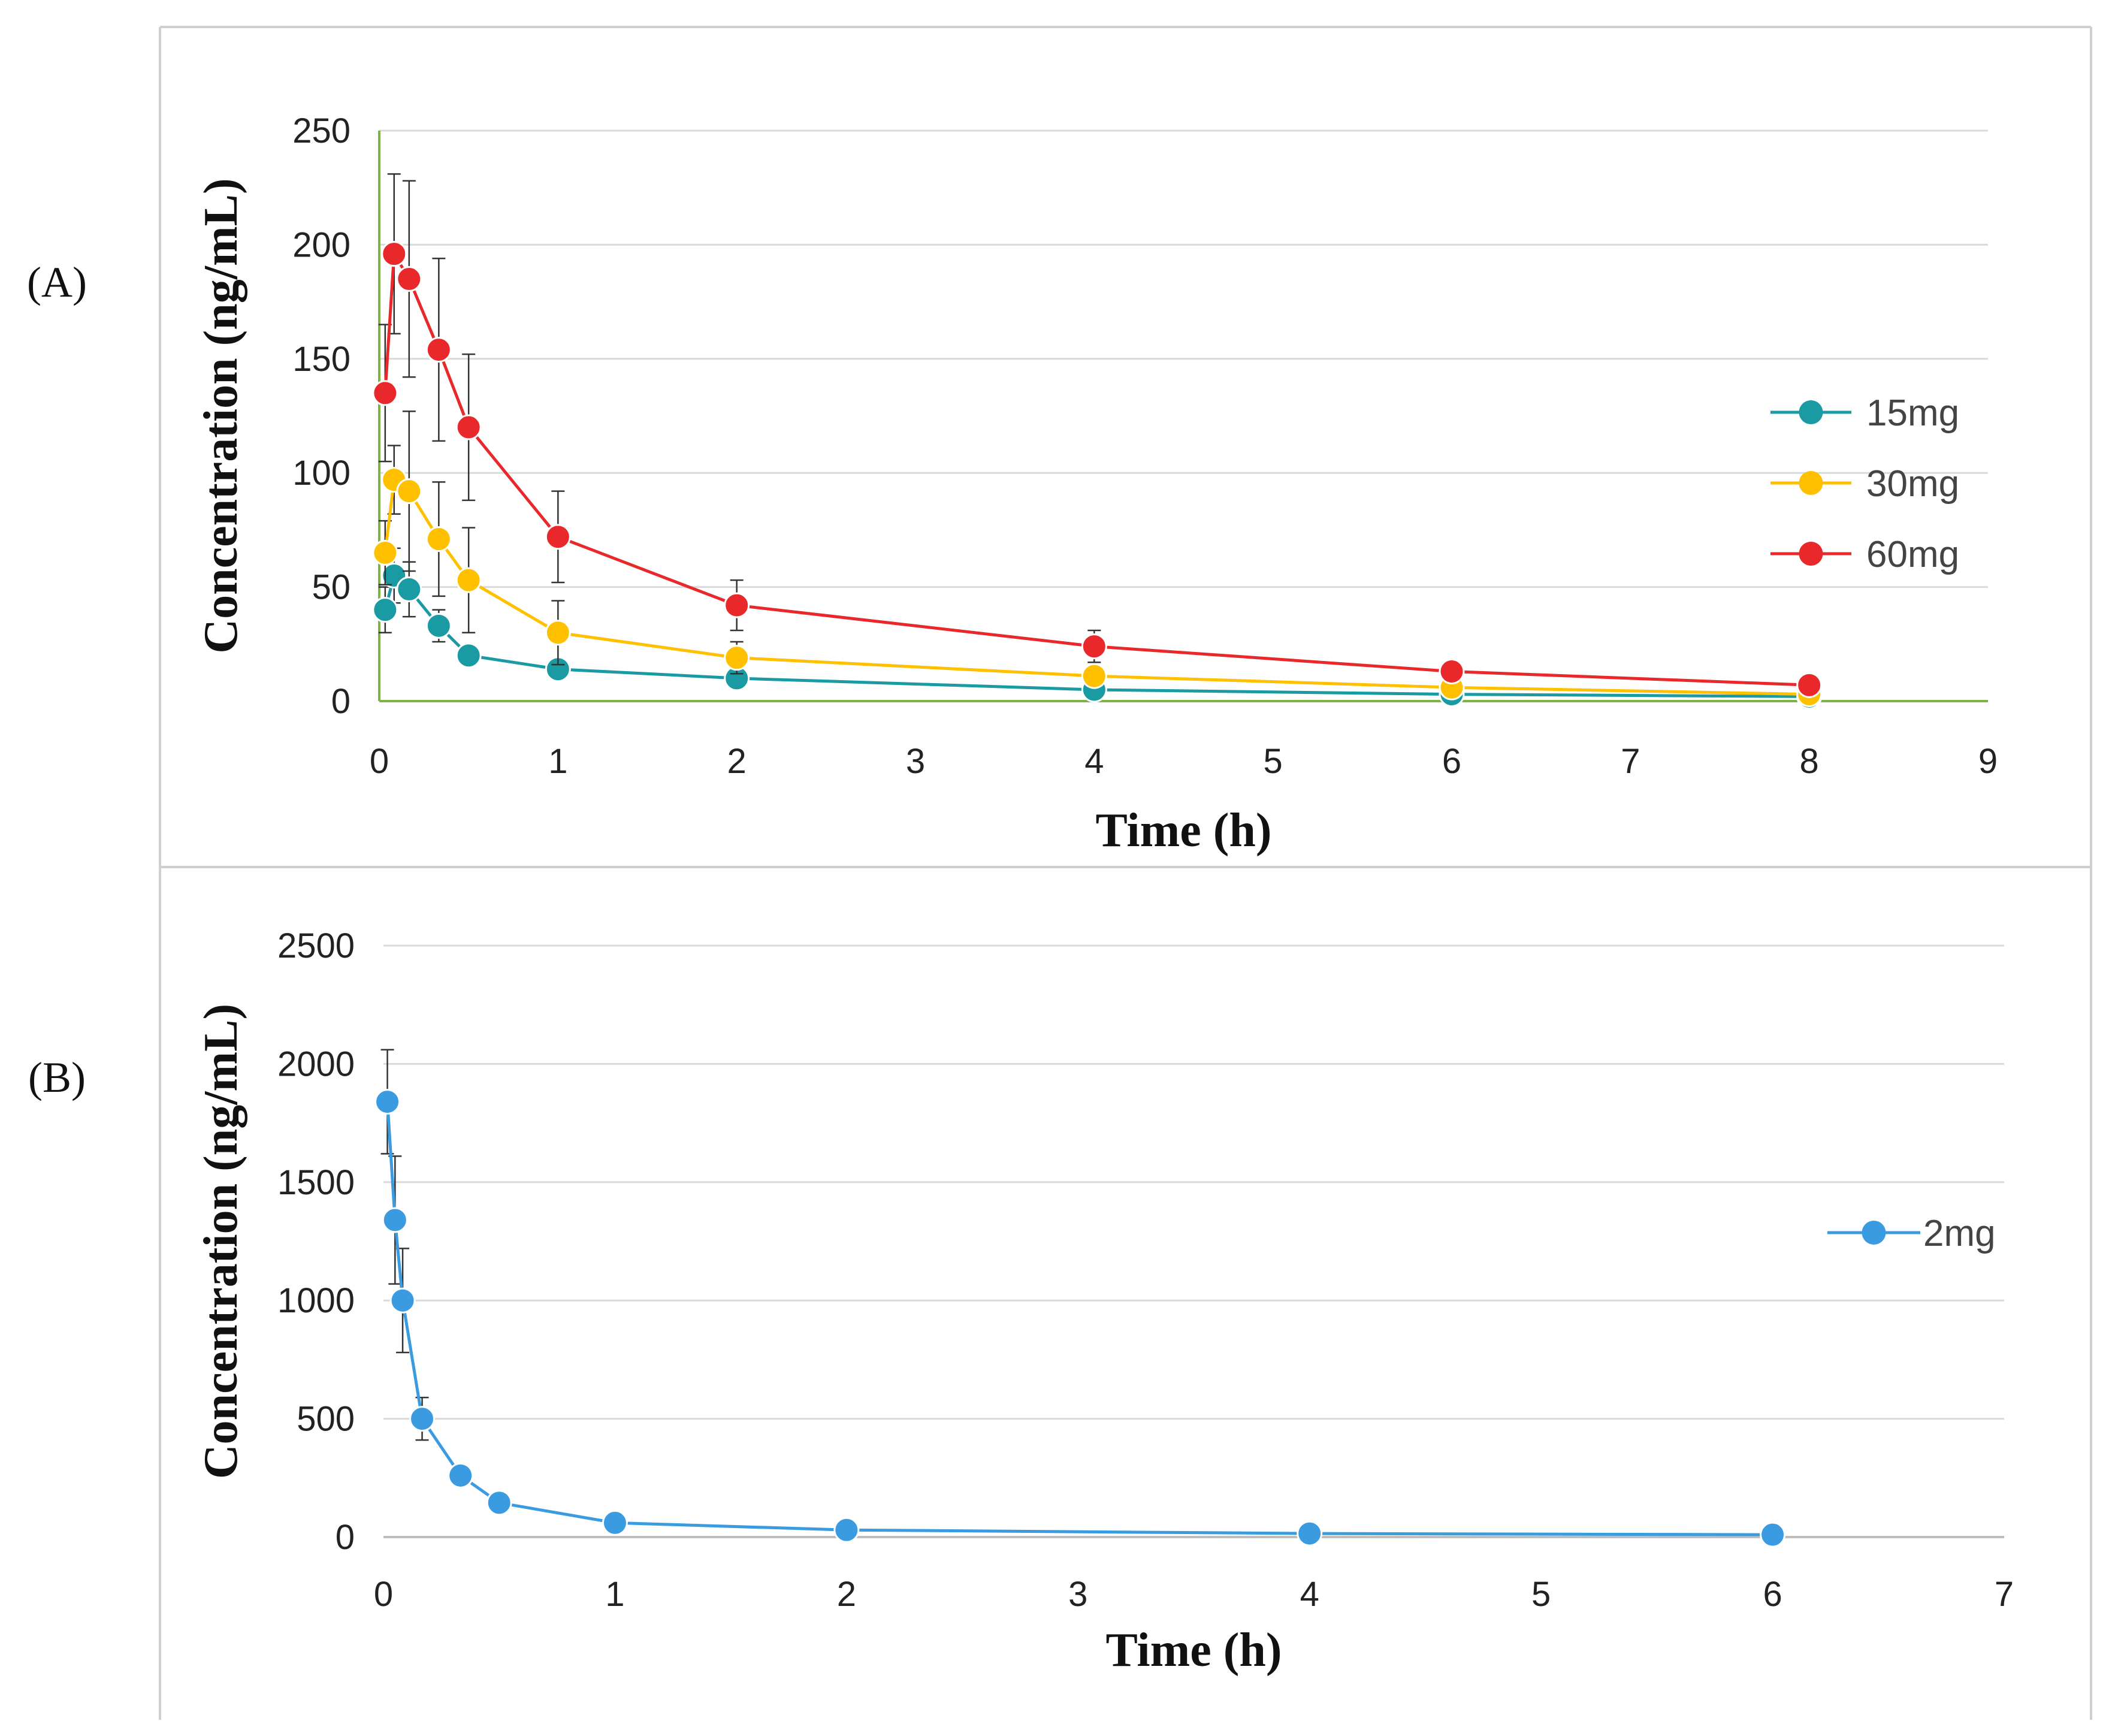  Describe the element at coordinates (737, 761) in the screenshot. I see `panel-a-x-tick-label: 2` at that location.